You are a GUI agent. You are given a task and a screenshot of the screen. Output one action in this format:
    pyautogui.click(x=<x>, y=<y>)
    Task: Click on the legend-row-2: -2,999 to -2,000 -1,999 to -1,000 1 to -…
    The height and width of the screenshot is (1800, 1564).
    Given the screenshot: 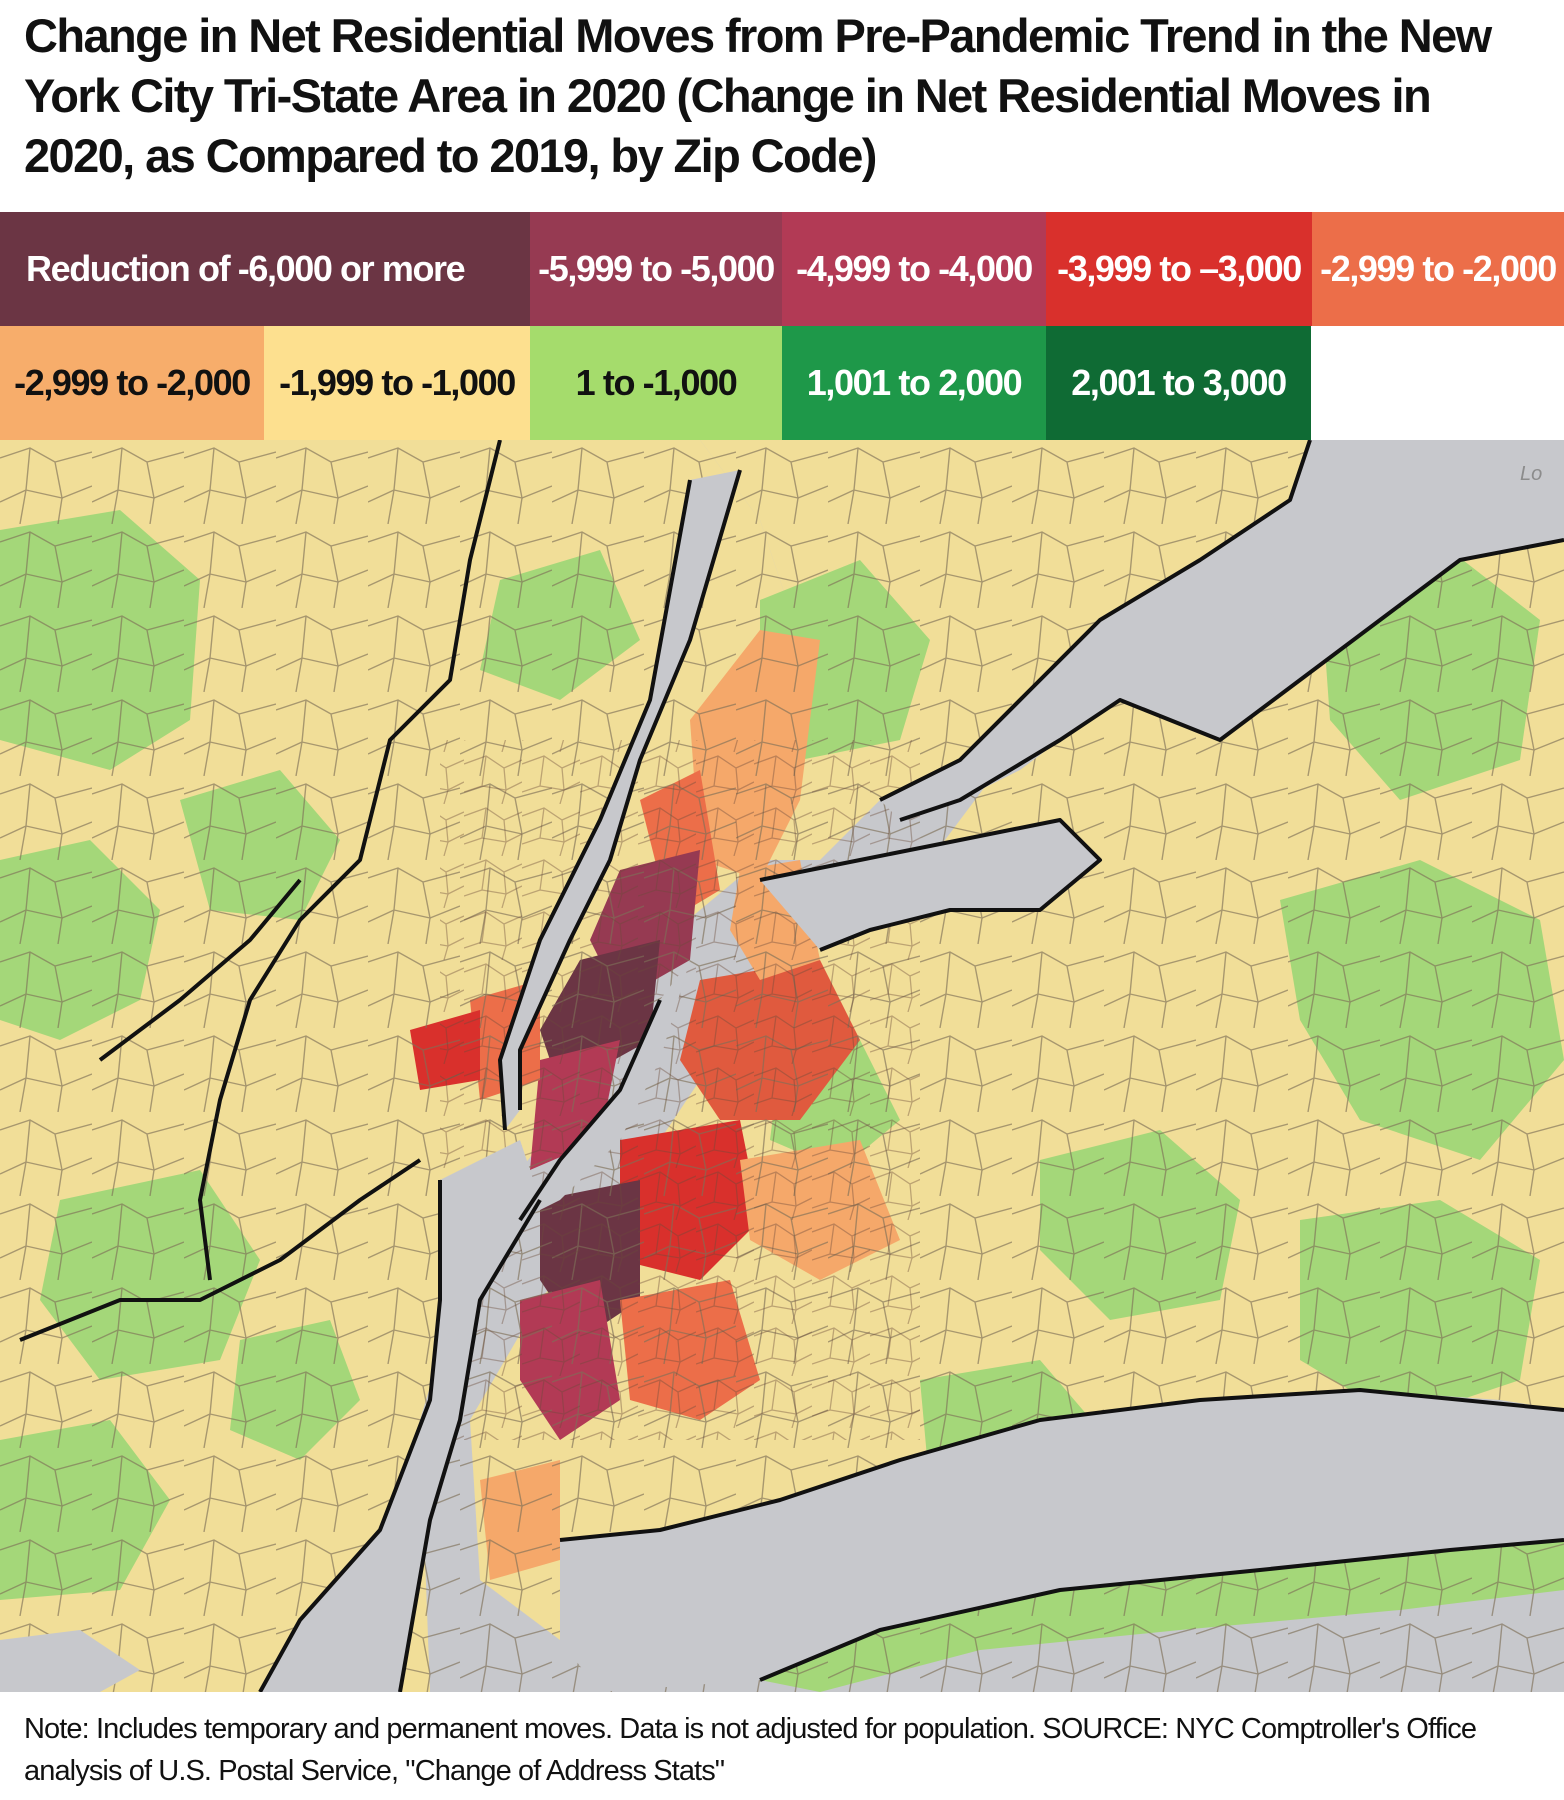 What is the action you would take?
    pyautogui.click(x=655, y=383)
    